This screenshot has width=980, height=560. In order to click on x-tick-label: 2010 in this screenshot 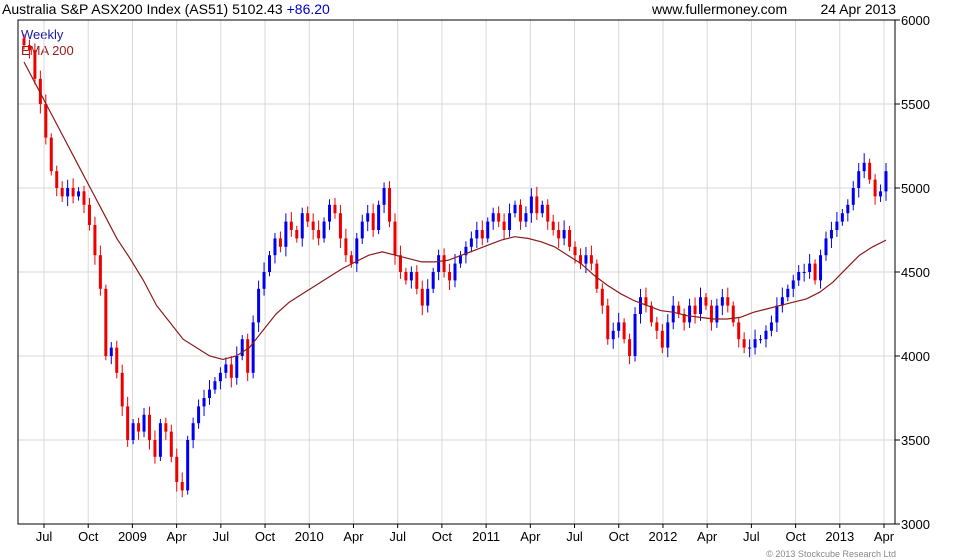, I will do `click(309, 536)`.